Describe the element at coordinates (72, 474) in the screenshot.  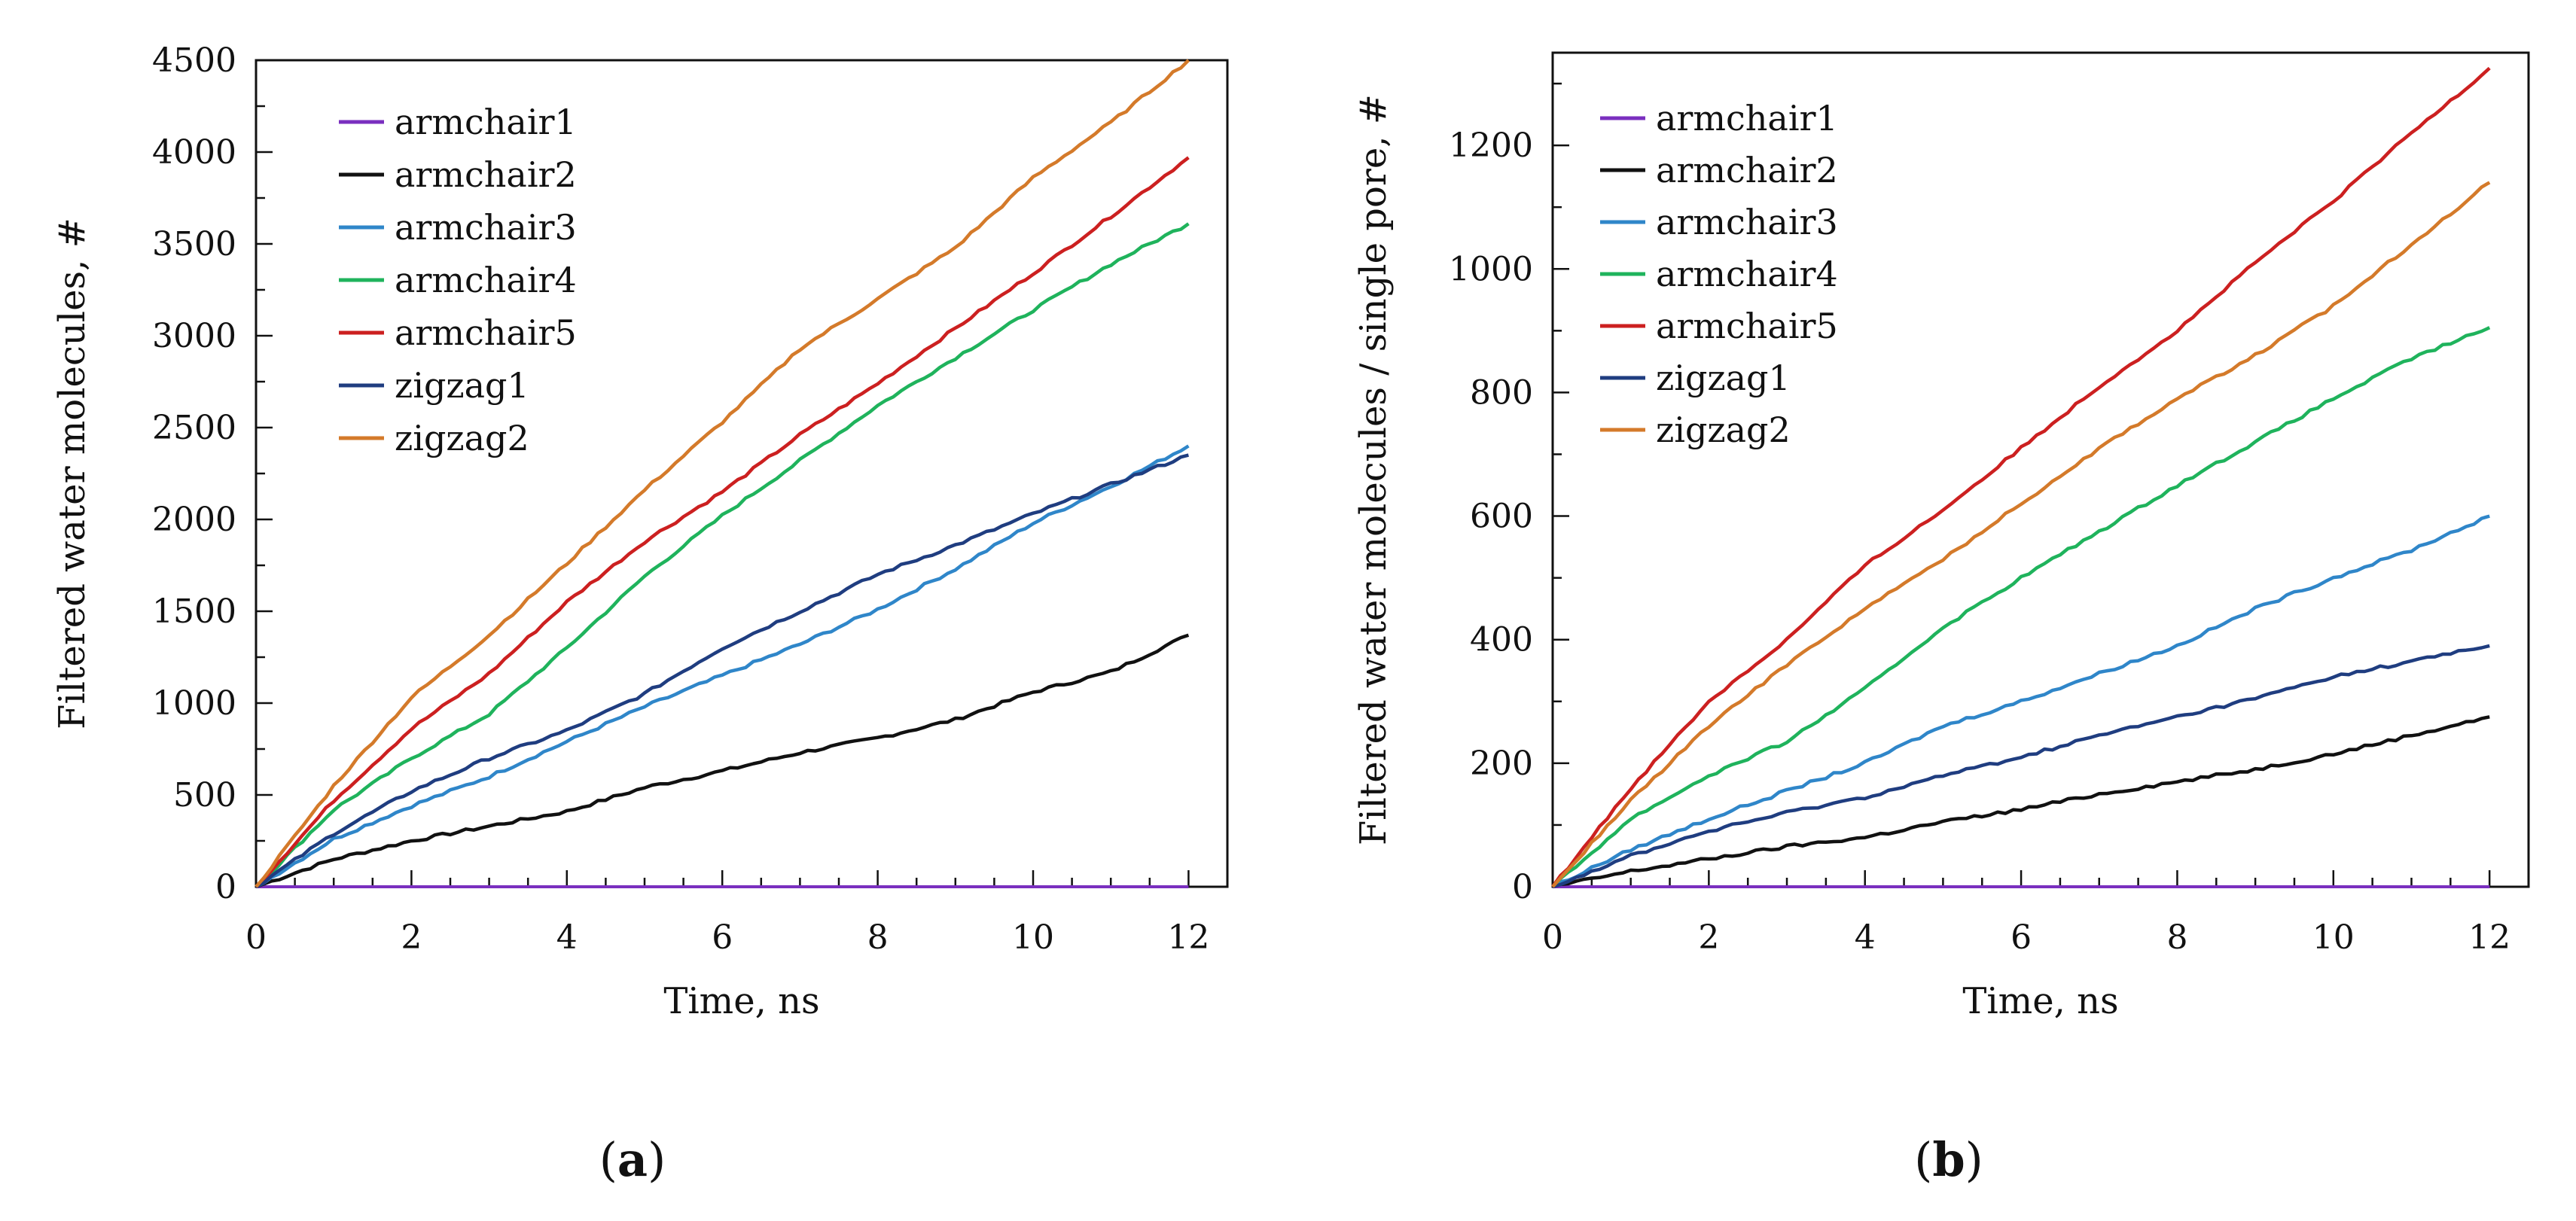
I see `y-axis-title: Filtered water molecules, #` at that location.